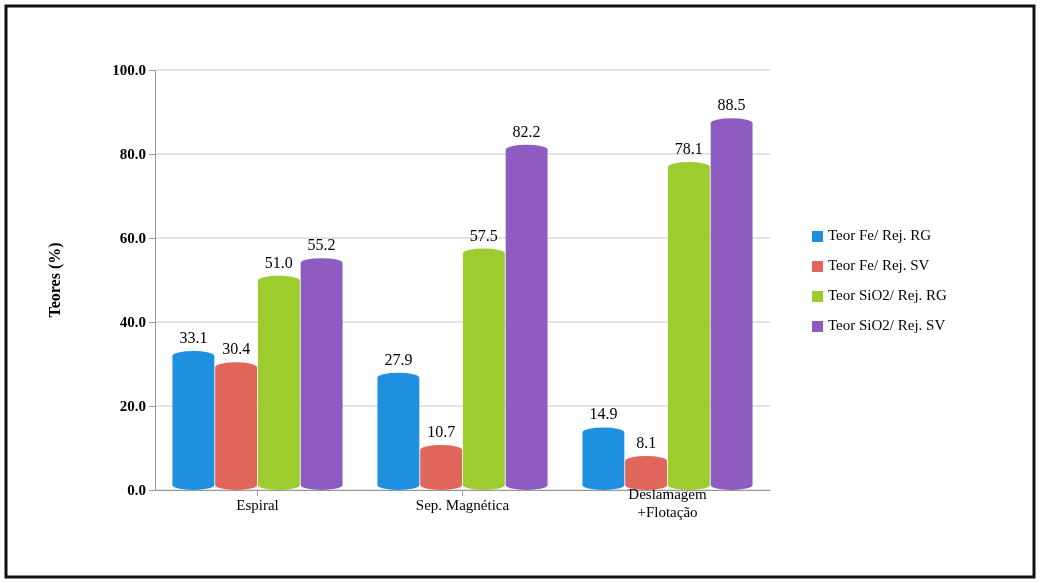 The width and height of the screenshot is (1040, 583). What do you see at coordinates (278, 262) in the screenshot?
I see `data-label: 51.0` at bounding box center [278, 262].